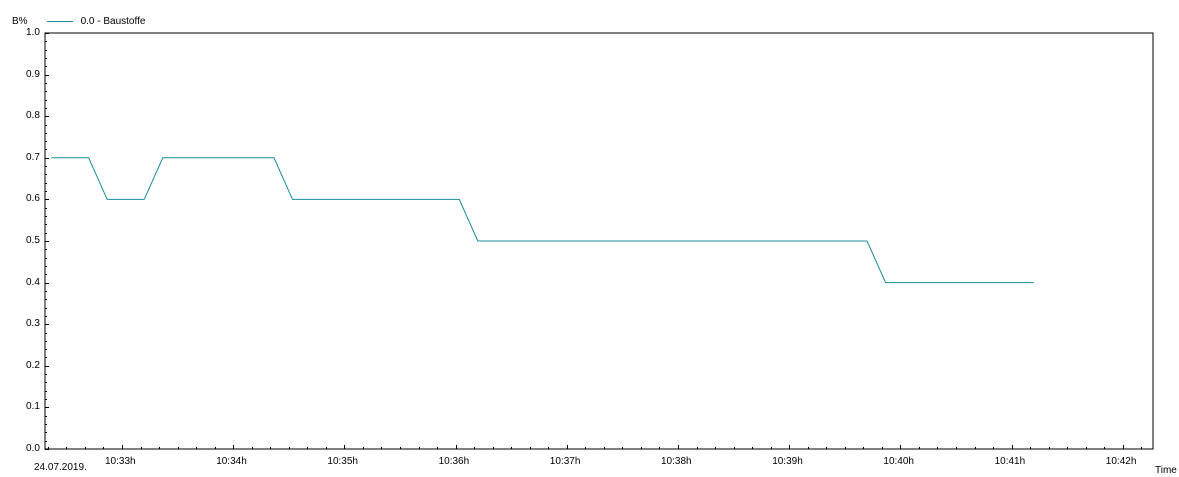  I want to click on x-tick-label: 10:35h, so click(342, 461).